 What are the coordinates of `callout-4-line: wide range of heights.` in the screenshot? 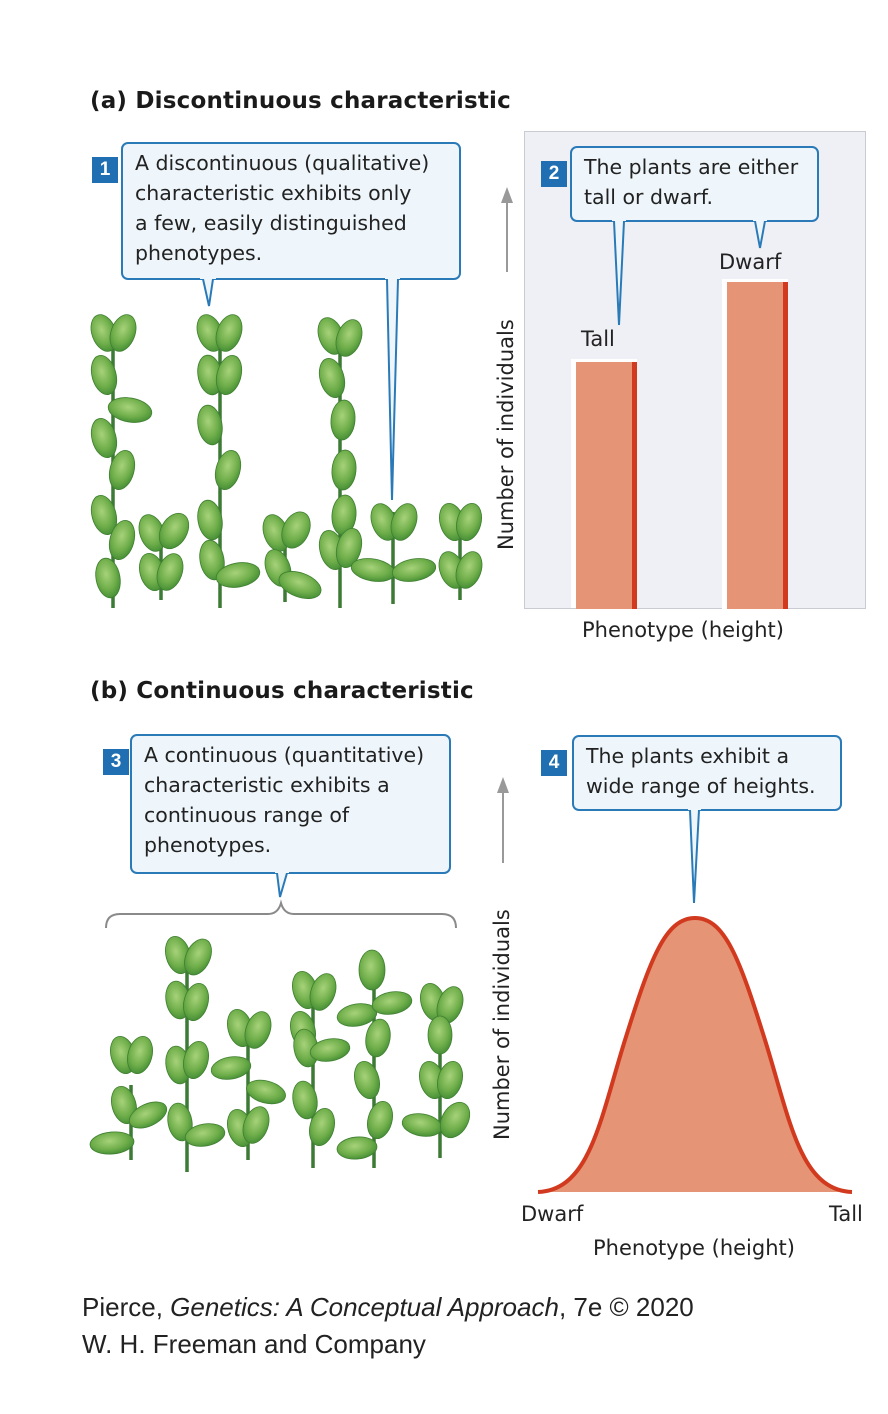 It's located at (701, 786).